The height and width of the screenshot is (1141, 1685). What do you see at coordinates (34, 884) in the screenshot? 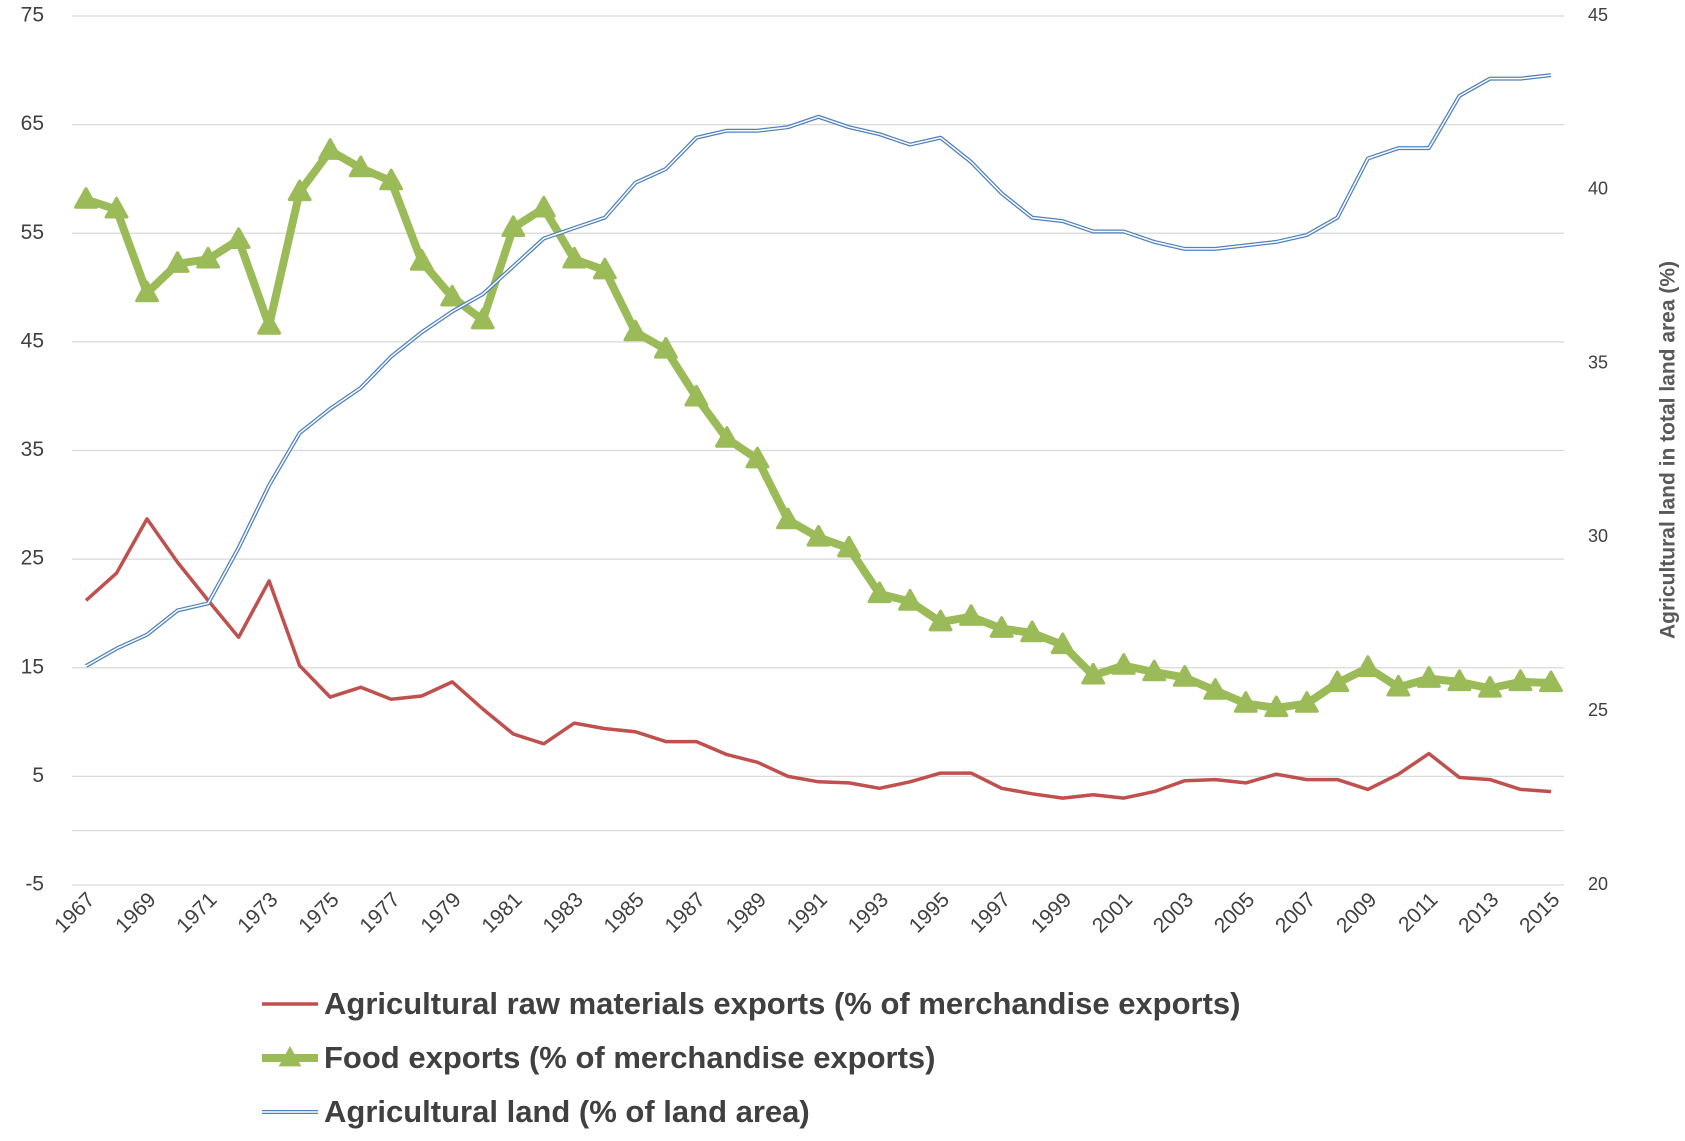
I see `y-tick-label: -5` at bounding box center [34, 884].